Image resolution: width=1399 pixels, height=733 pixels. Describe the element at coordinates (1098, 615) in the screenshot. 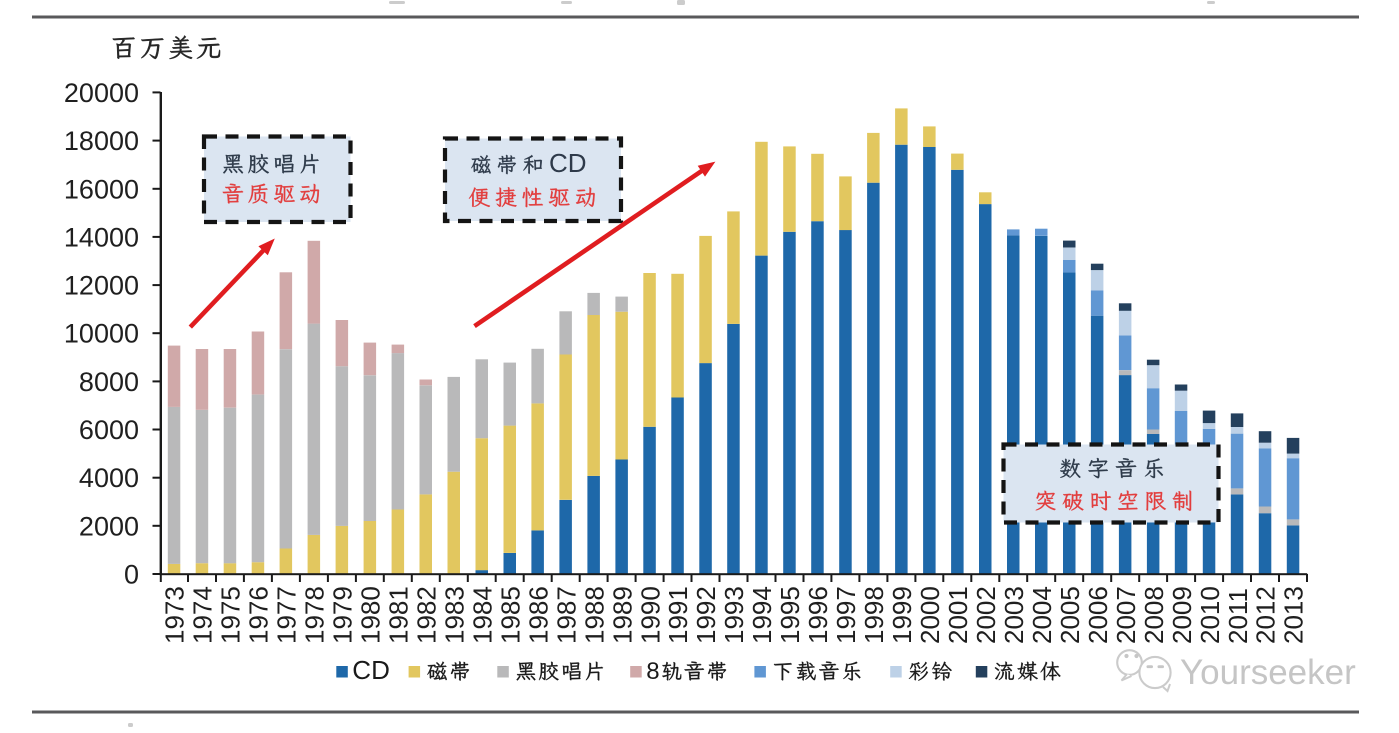

I see `svg-text: 2006` at that location.